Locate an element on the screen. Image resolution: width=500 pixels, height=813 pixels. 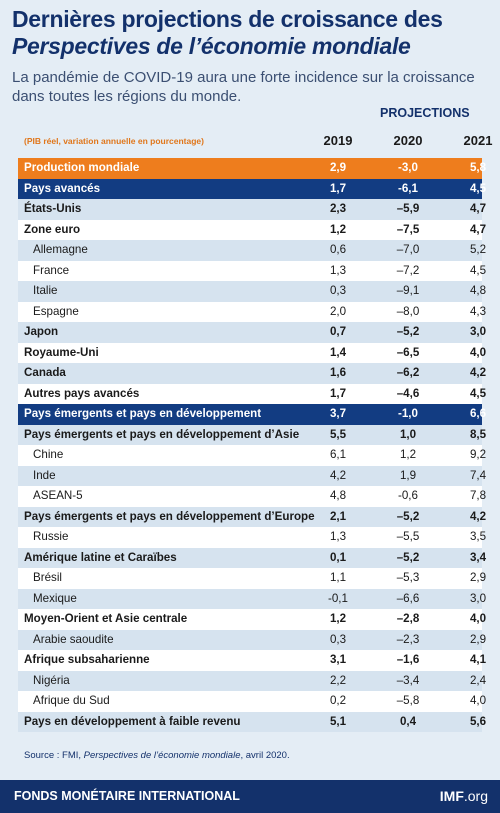
cell: 0,4 is located at coordinates (408, 721).